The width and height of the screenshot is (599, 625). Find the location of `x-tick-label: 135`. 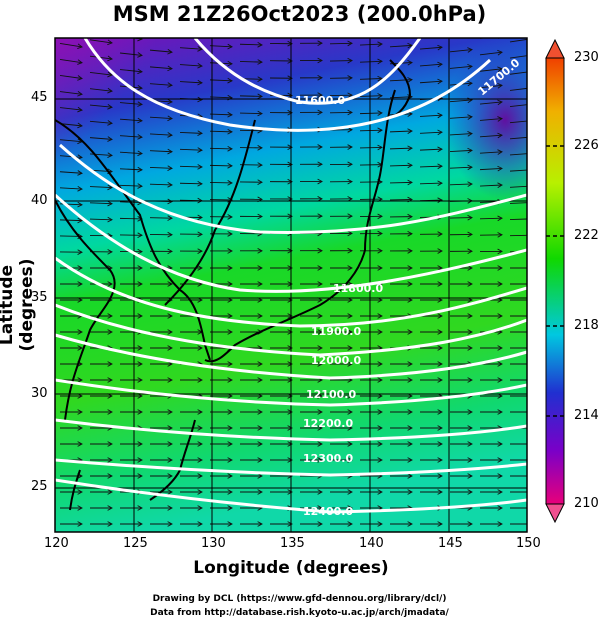

x-tick-label: 135 is located at coordinates (292, 543).